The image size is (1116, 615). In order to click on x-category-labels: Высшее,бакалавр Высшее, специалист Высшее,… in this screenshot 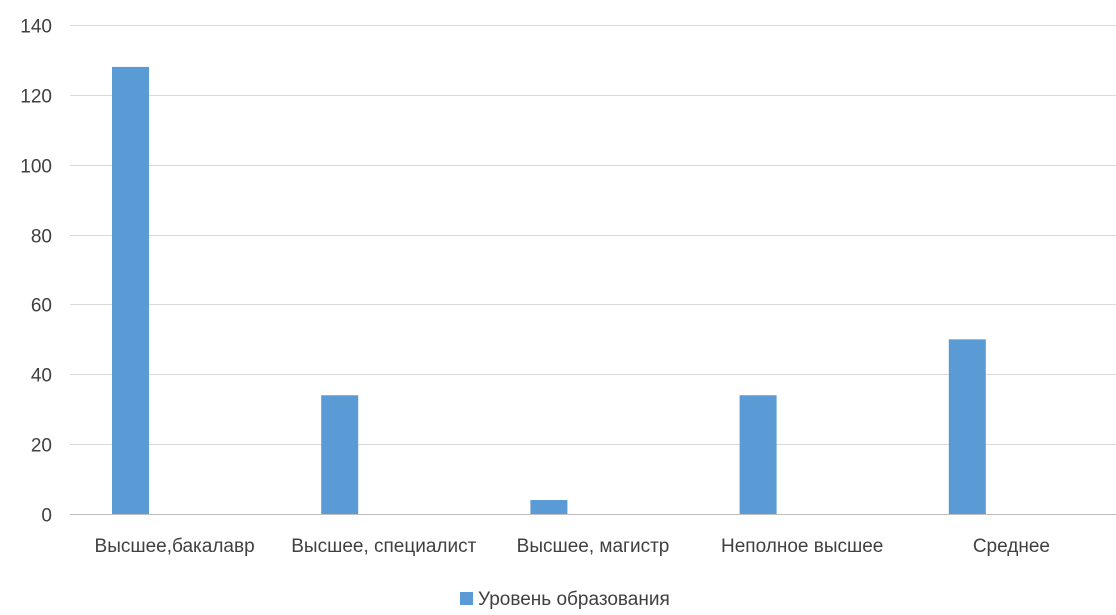, I will do `click(572, 546)`.